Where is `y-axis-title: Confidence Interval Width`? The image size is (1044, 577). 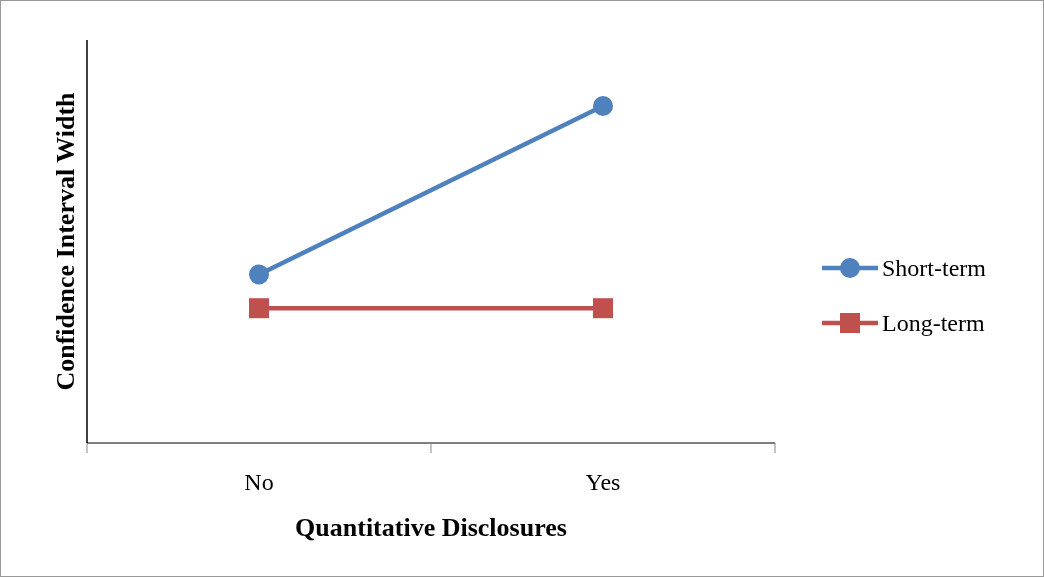 y-axis-title: Confidence Interval Width is located at coordinates (65, 241).